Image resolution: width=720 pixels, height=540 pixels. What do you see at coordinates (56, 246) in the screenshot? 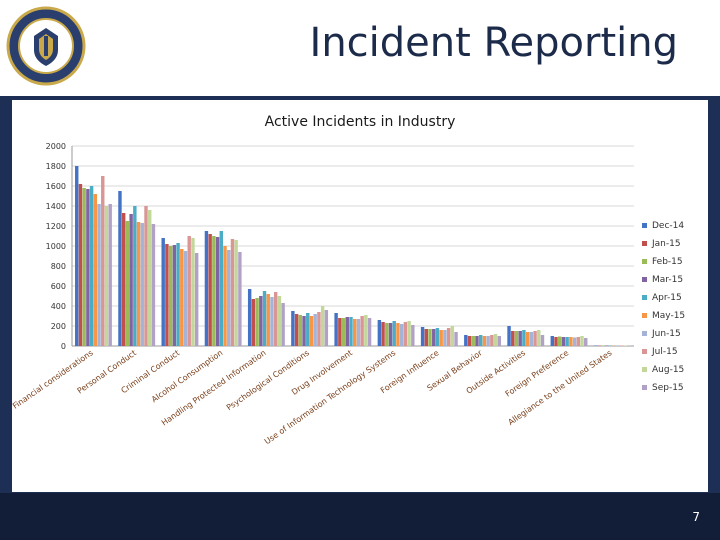
I see `y-tick-label: 1000` at bounding box center [56, 246].